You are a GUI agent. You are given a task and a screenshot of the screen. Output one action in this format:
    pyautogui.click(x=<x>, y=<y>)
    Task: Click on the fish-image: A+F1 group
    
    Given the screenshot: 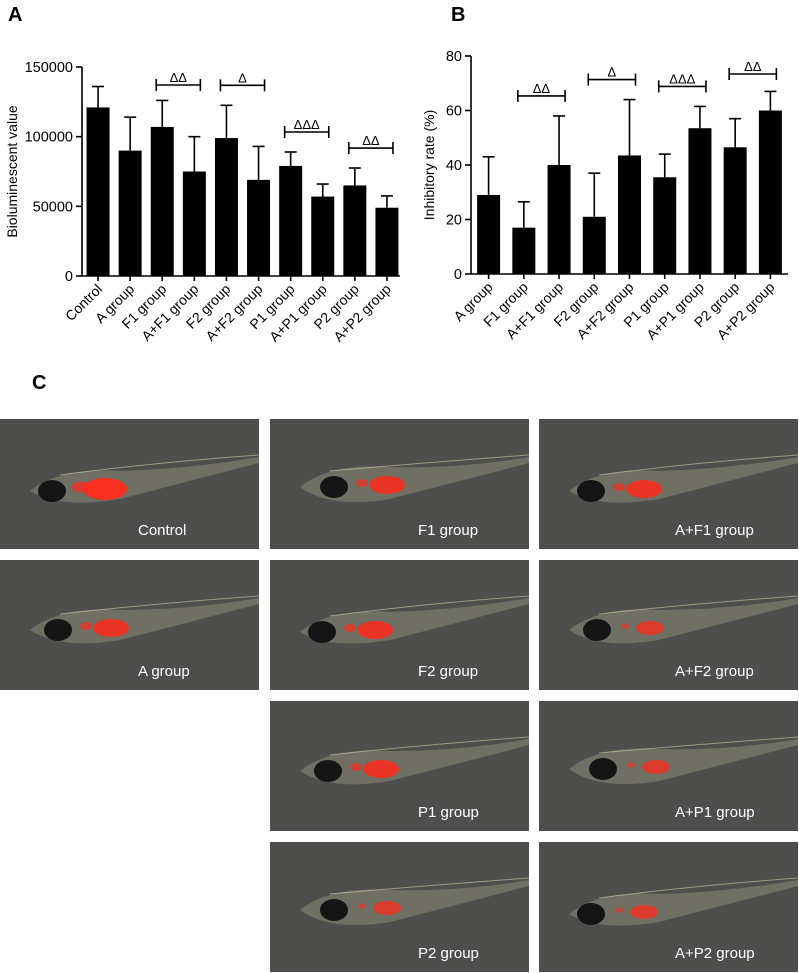 What is the action you would take?
    pyautogui.click(x=668, y=484)
    